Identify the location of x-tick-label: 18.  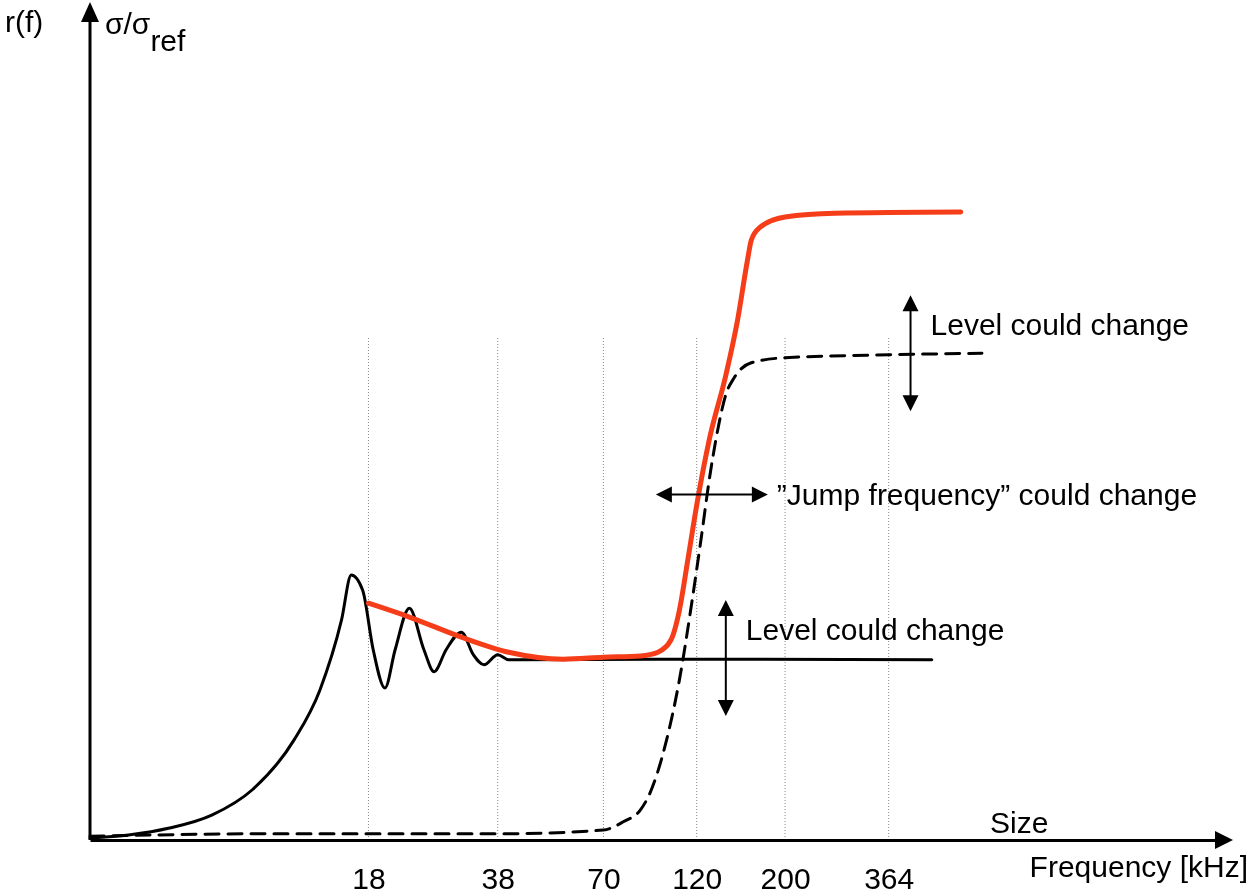
(369, 878).